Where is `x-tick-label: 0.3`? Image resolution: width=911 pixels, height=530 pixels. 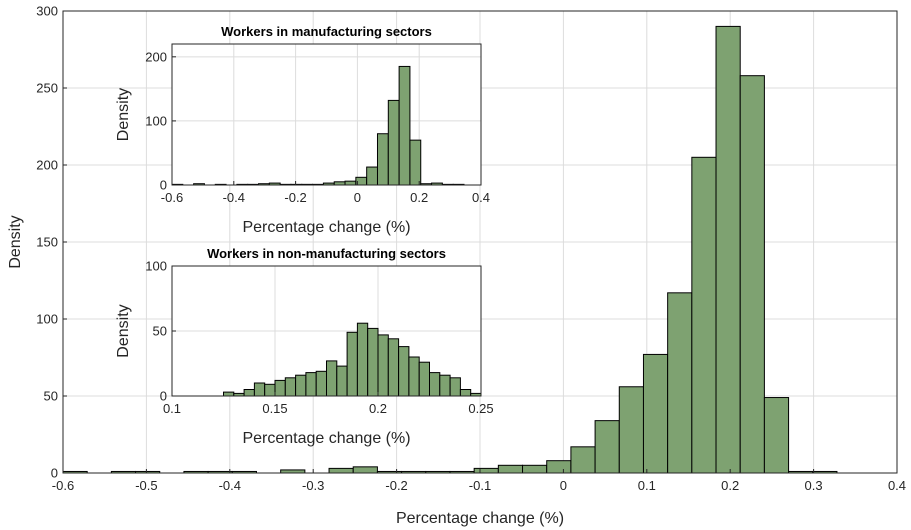
x-tick-label: 0.3 is located at coordinates (814, 485).